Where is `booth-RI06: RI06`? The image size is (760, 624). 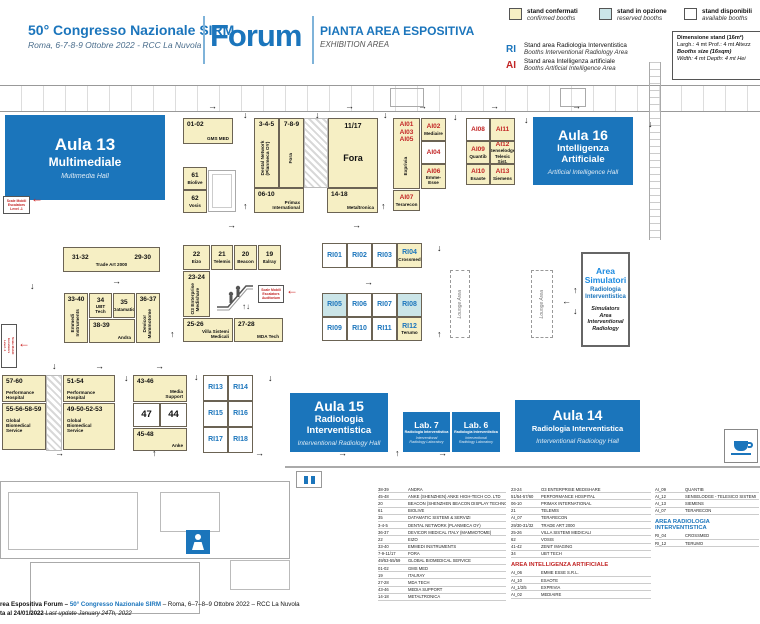 booth-RI06: RI06 is located at coordinates (359, 305).